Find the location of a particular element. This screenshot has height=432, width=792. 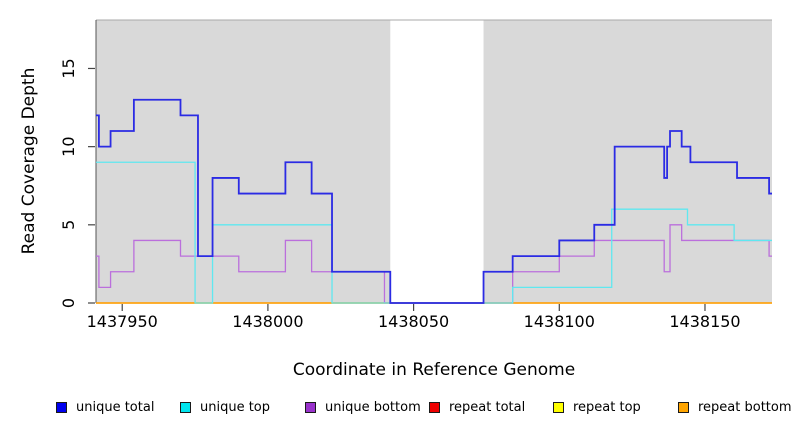

legend-item-repeat-bottom: repeat bottom is located at coordinates (735, 407).